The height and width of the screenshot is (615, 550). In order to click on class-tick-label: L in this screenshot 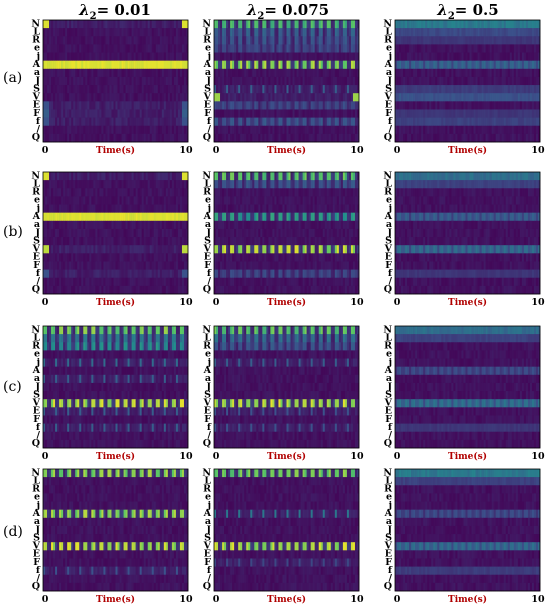, I will do `click(36, 31)`.